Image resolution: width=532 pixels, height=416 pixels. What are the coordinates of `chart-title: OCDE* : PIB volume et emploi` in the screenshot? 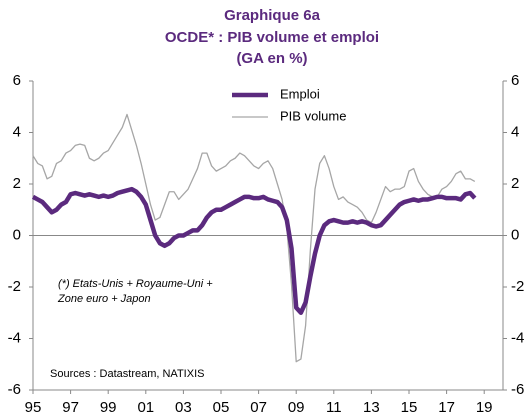 It's located at (272, 37).